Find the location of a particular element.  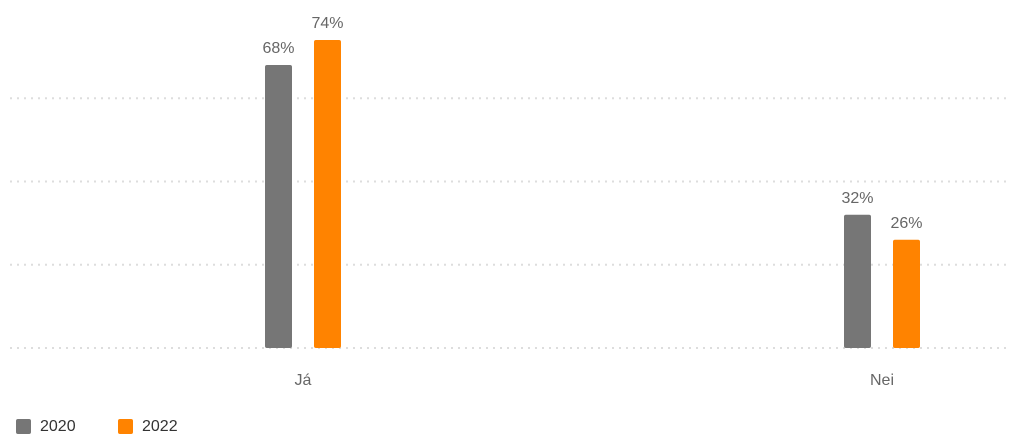

x-tick-label: Nei is located at coordinates (882, 380).